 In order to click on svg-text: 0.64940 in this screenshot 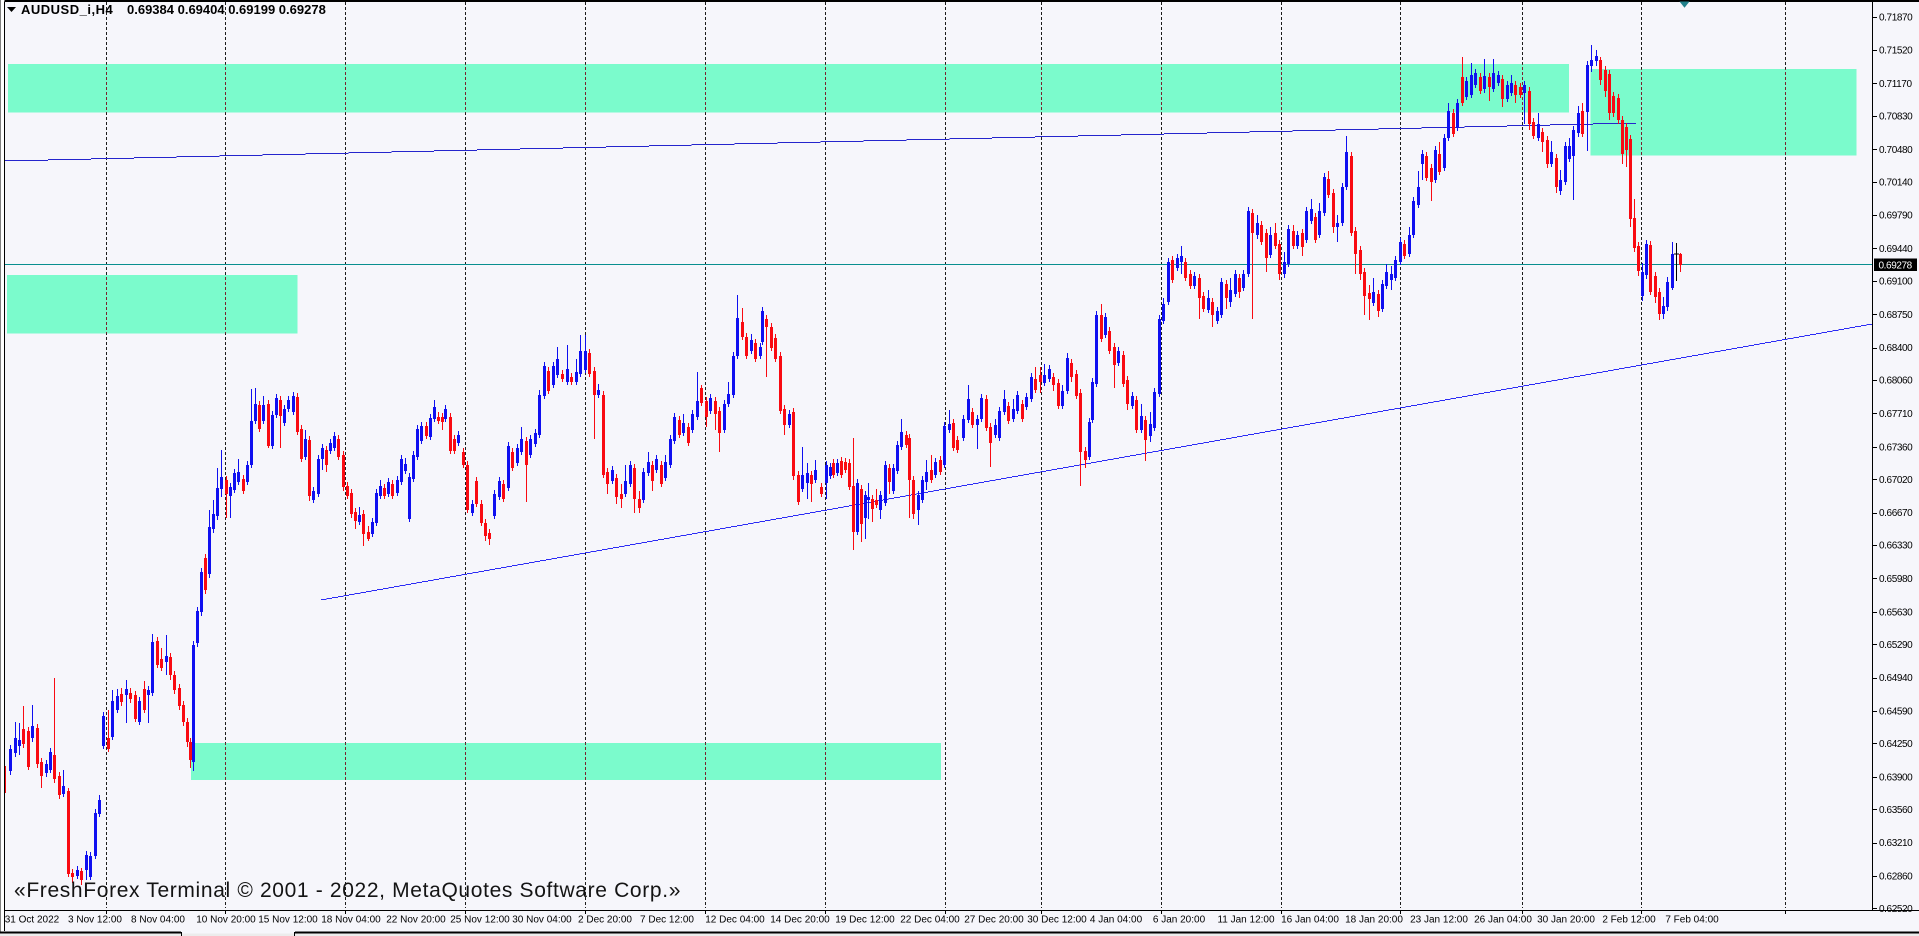, I will do `click(1896, 678)`.